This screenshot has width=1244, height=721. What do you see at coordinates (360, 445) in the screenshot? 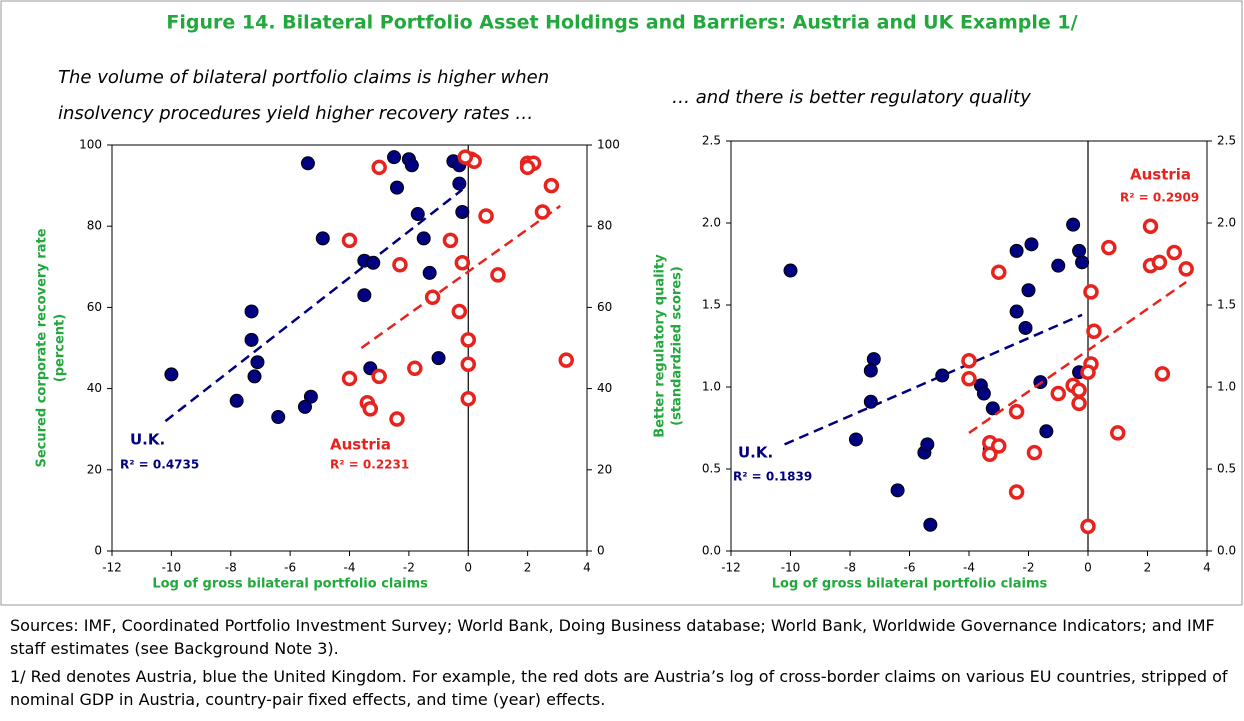
I see `series-name: Austria` at bounding box center [360, 445].